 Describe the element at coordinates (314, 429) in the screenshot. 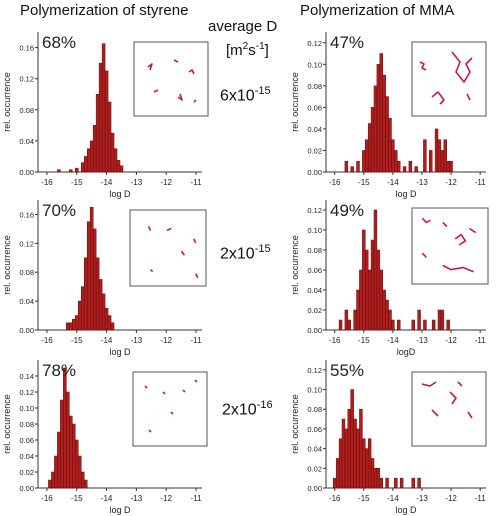

I see `y-tick-label: 0.06` at that location.